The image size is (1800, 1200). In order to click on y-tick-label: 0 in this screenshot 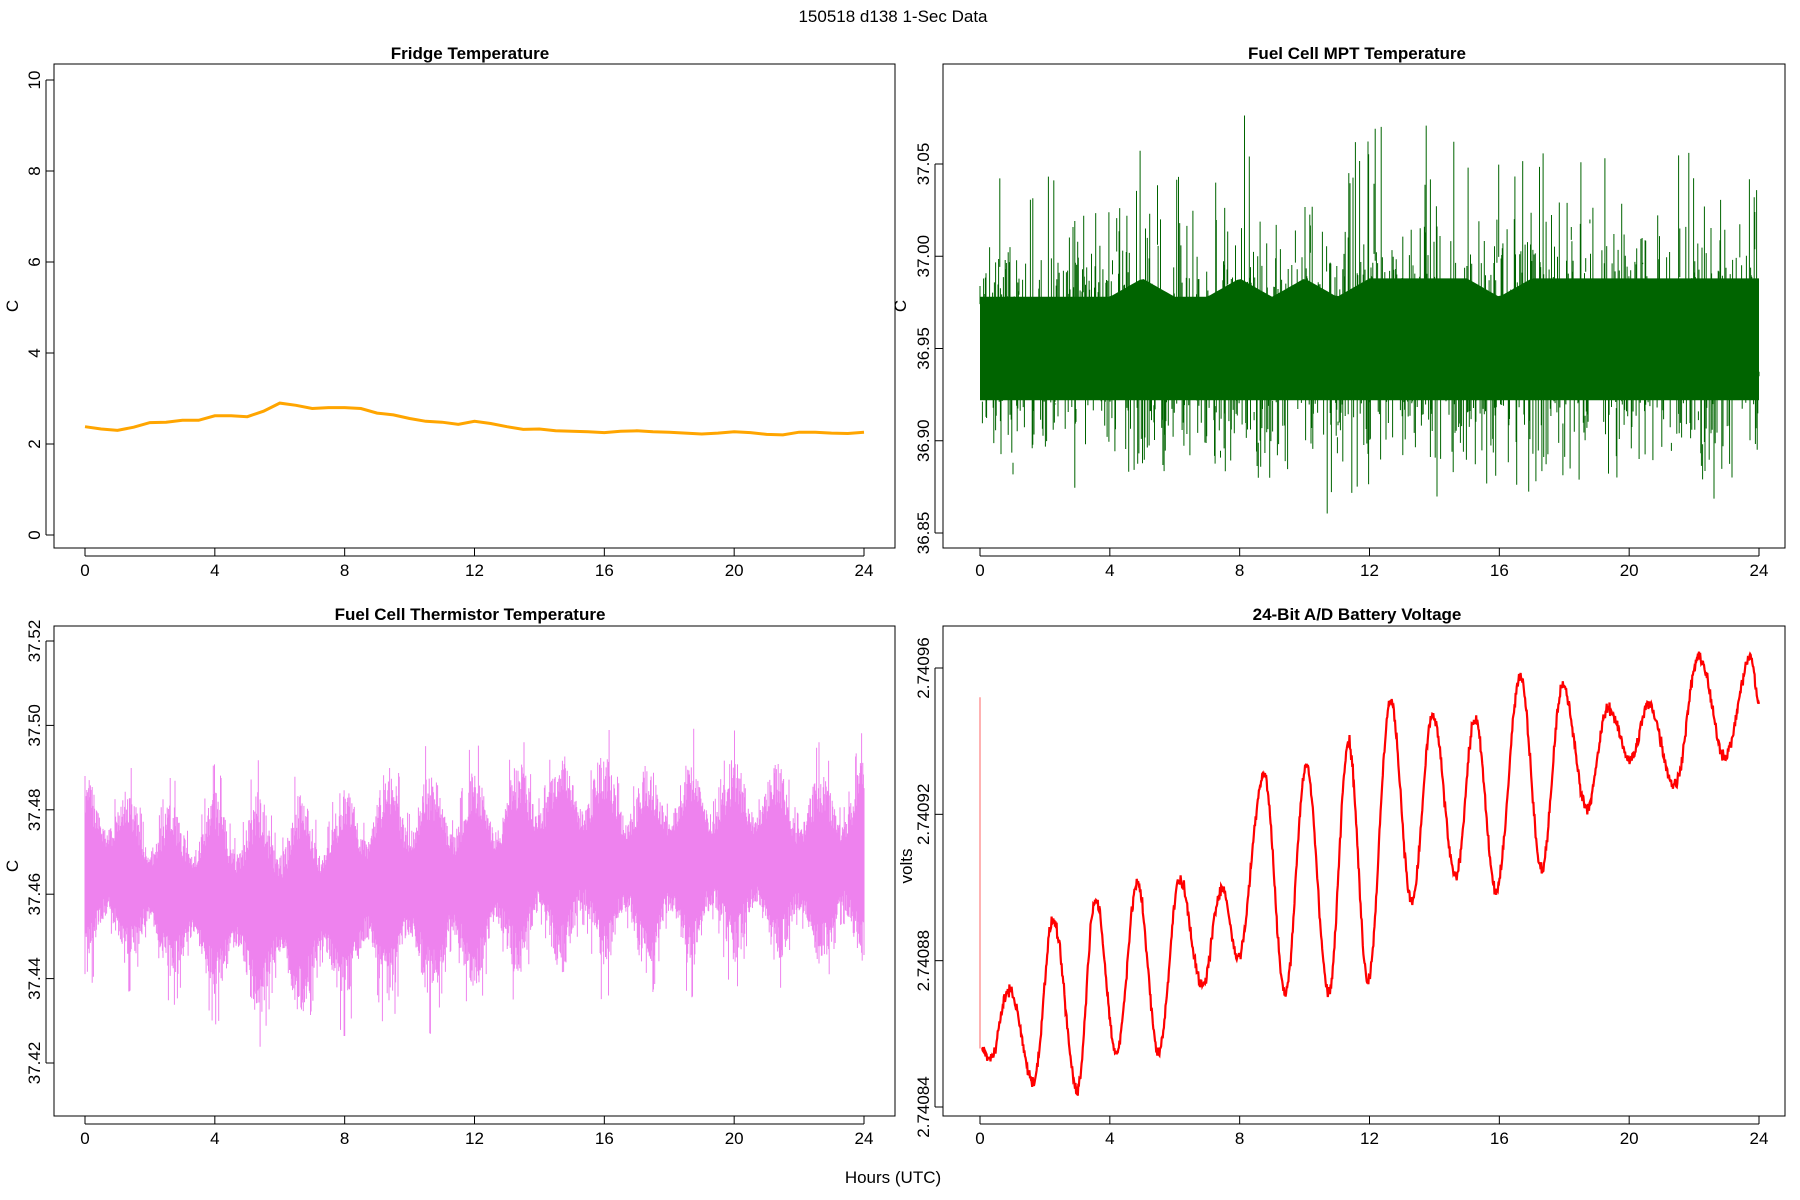, I will do `click(34, 534)`.